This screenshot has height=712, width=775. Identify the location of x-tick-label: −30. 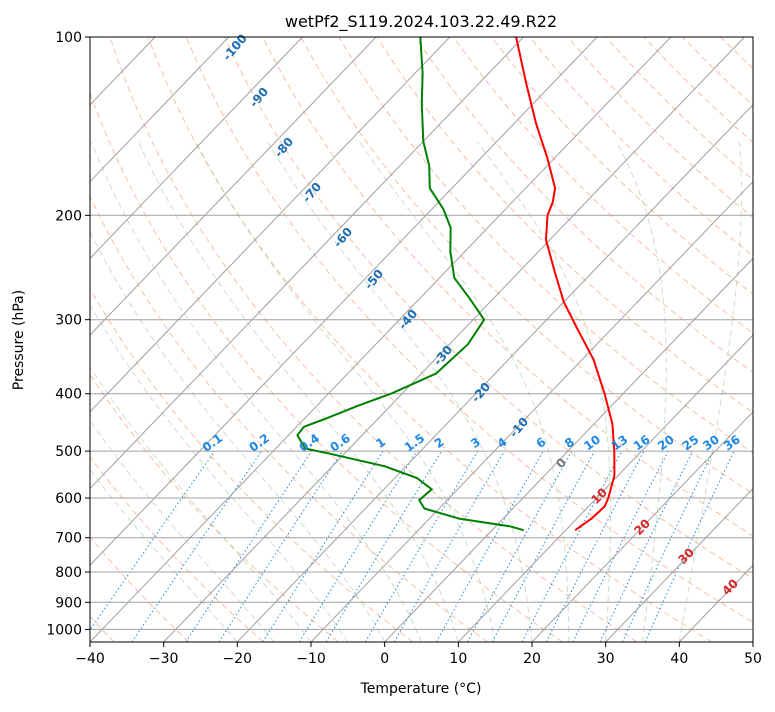
(164, 659).